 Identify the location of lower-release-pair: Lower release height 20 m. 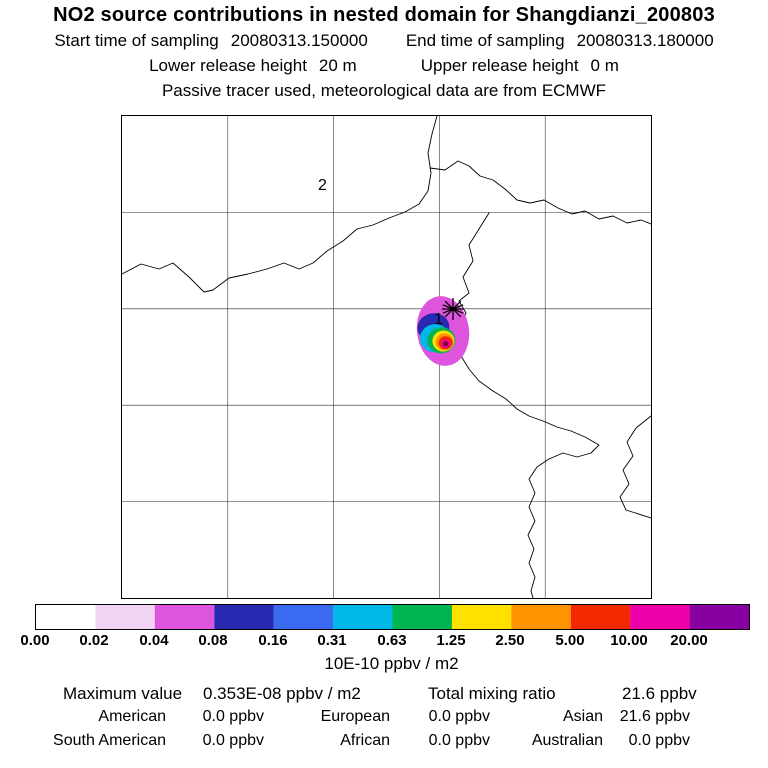
(253, 66).